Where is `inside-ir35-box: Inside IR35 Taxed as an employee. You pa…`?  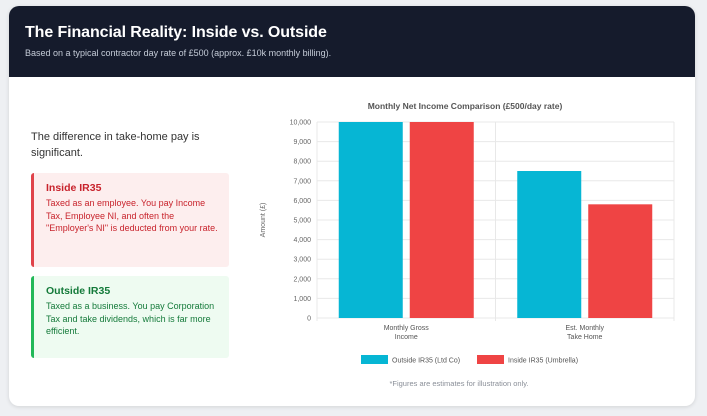 inside-ir35-box: Inside IR35 Taxed as an employee. You pa… is located at coordinates (130, 220).